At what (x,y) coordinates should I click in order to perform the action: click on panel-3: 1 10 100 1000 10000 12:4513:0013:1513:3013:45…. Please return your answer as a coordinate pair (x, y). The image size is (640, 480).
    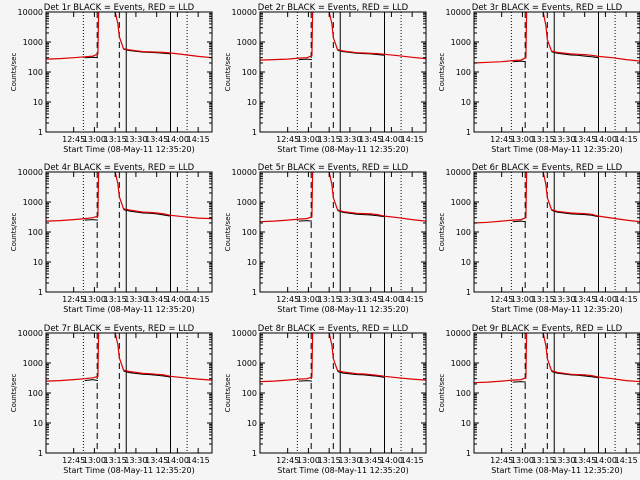
    Looking at the image, I should click on (539, 78).